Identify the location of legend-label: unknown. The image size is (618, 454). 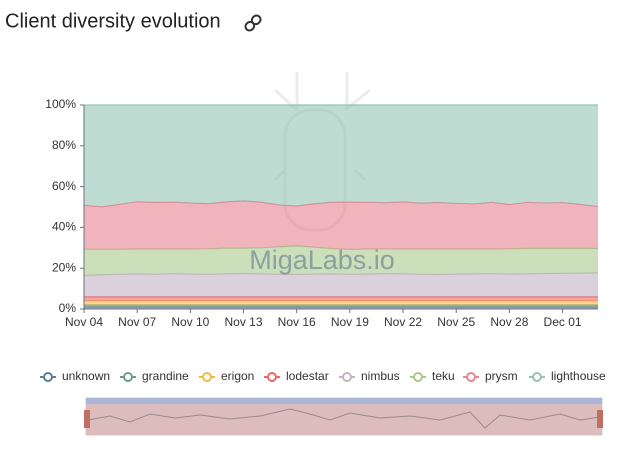
(86, 376).